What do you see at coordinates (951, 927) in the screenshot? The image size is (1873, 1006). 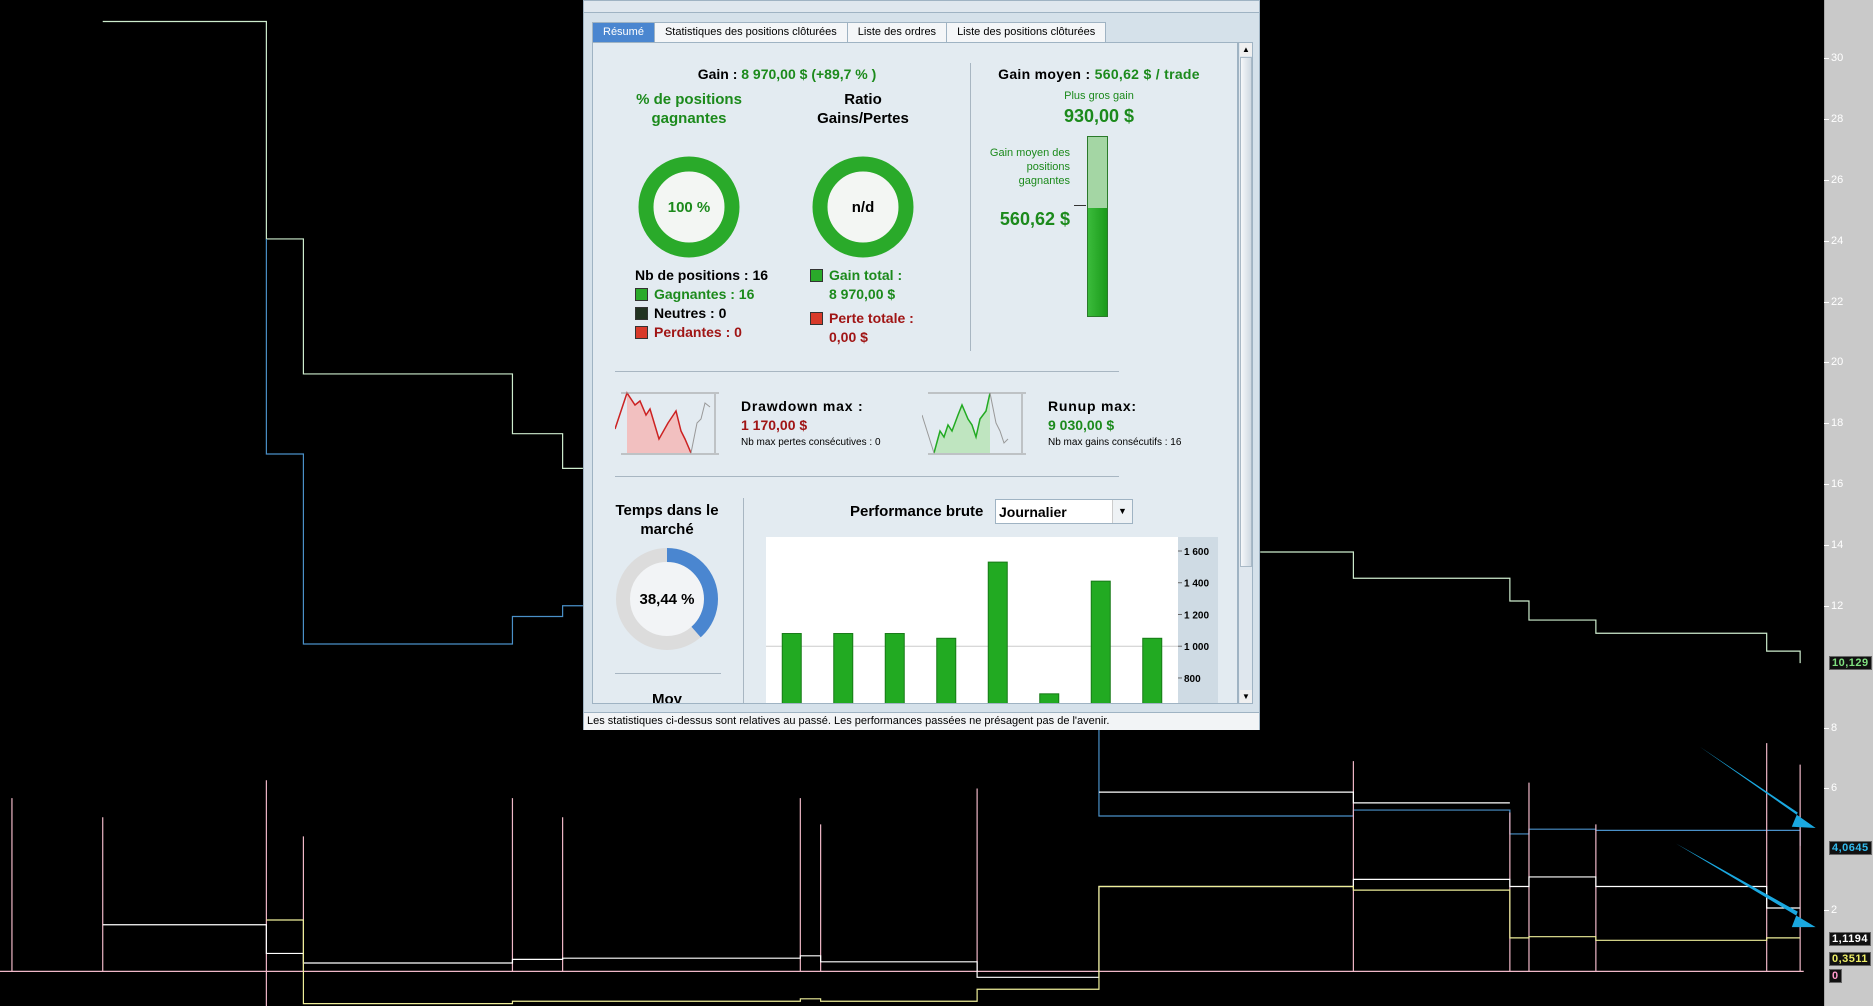 I see `series-white` at bounding box center [951, 927].